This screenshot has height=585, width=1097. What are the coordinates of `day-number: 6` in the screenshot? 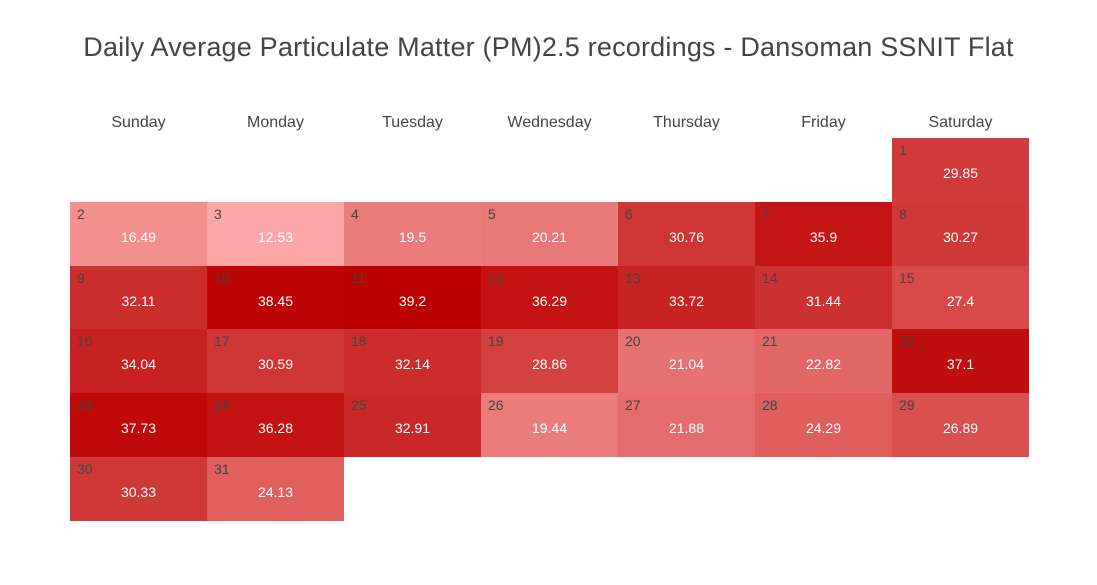 It's located at (629, 213).